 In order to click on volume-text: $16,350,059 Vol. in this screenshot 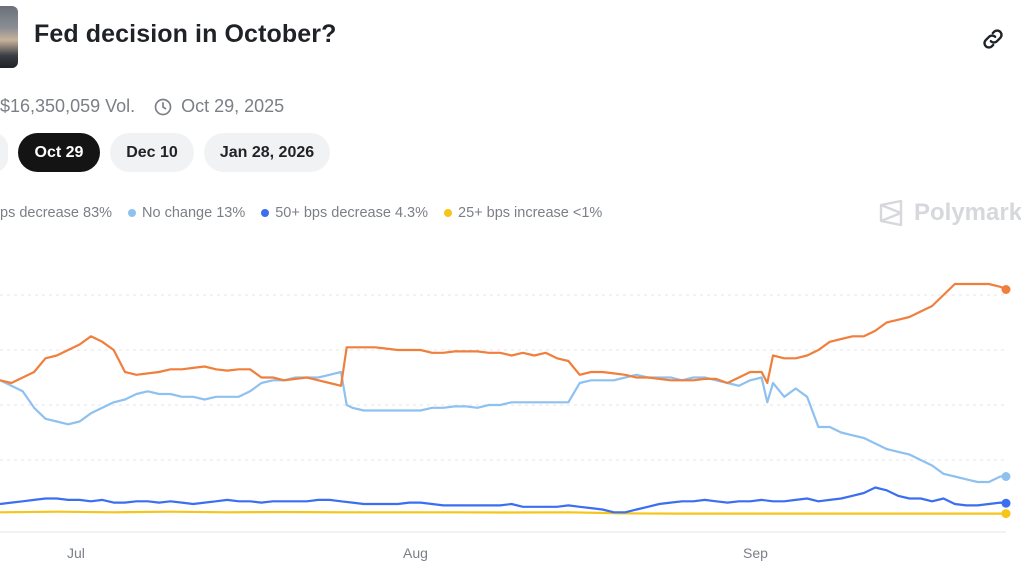, I will do `click(68, 106)`.